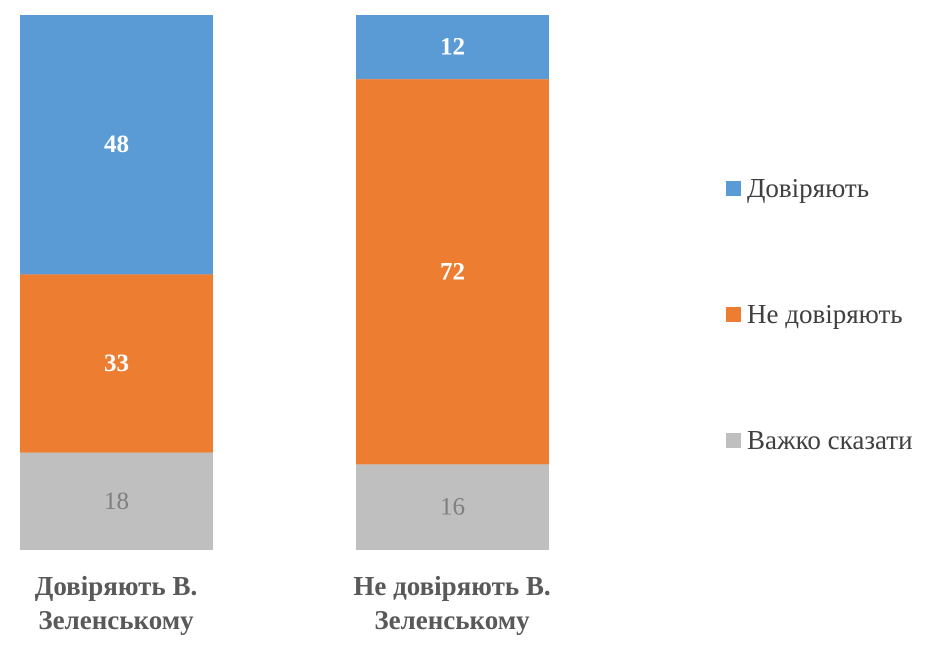 This screenshot has width=945, height=646. I want to click on category-label-0-line-2: Зеленському, so click(116, 620).